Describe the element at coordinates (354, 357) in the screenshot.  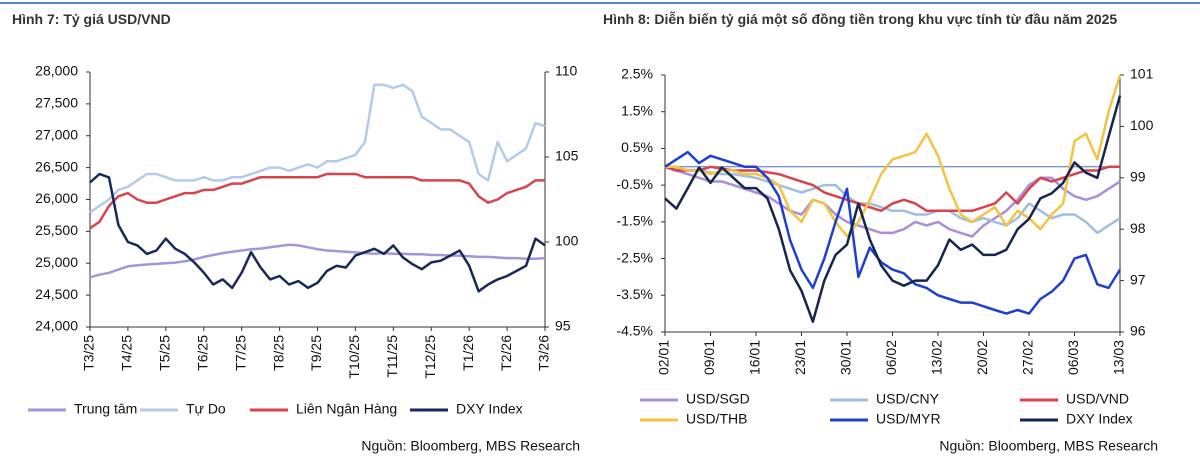
I see `x-tick-label: T10/25` at that location.